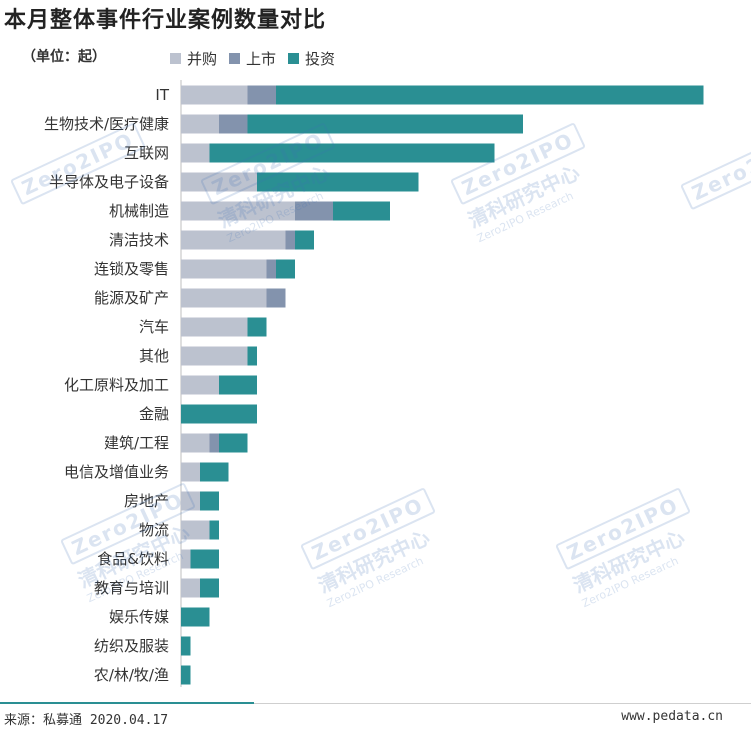 The height and width of the screenshot is (729, 751). I want to click on category-label: 电信及增值业务, so click(116, 472).